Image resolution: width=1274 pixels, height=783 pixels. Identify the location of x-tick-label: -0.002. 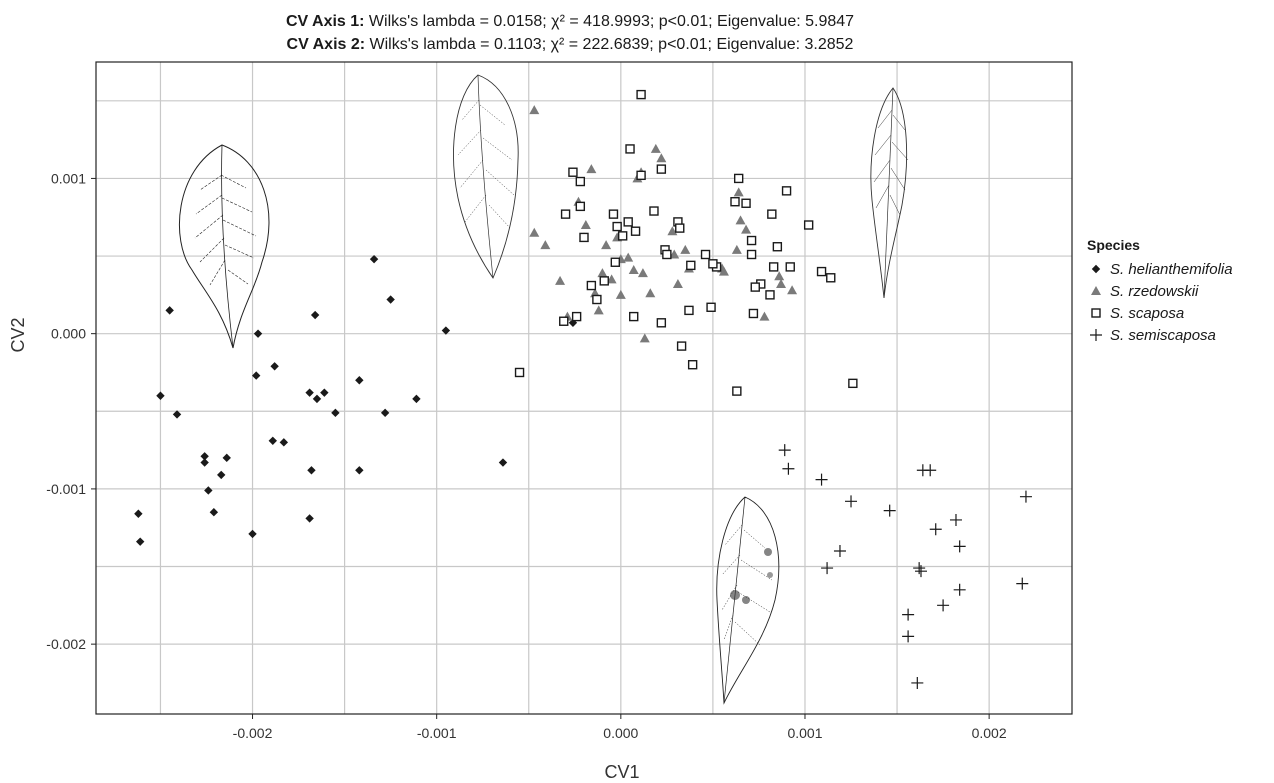
(253, 733).